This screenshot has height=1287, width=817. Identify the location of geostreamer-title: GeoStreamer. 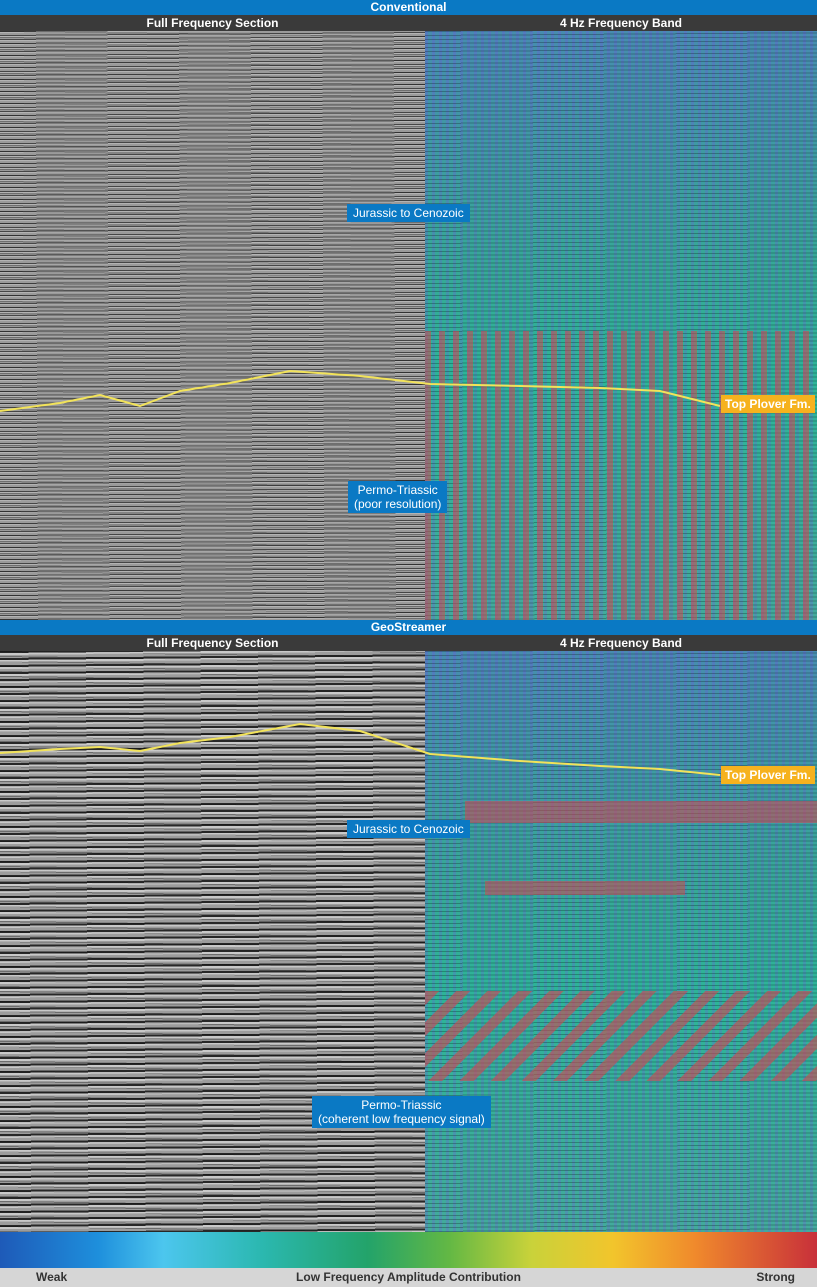
(408, 627).